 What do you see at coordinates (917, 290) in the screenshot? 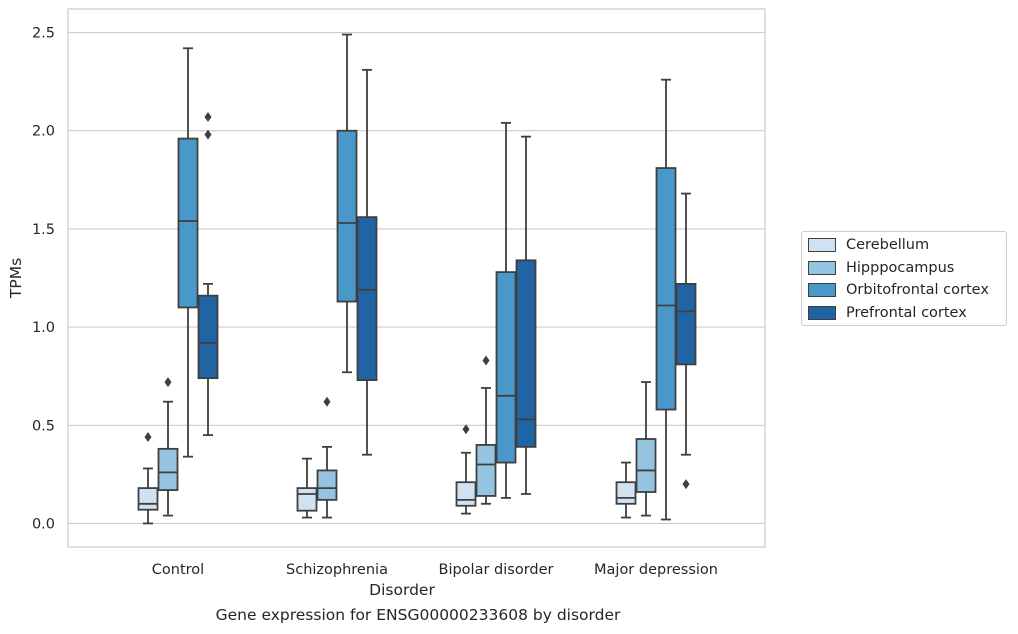
I see `legend-label-orbitofrontal-cortex: Orbitofrontal cortex` at bounding box center [917, 290].